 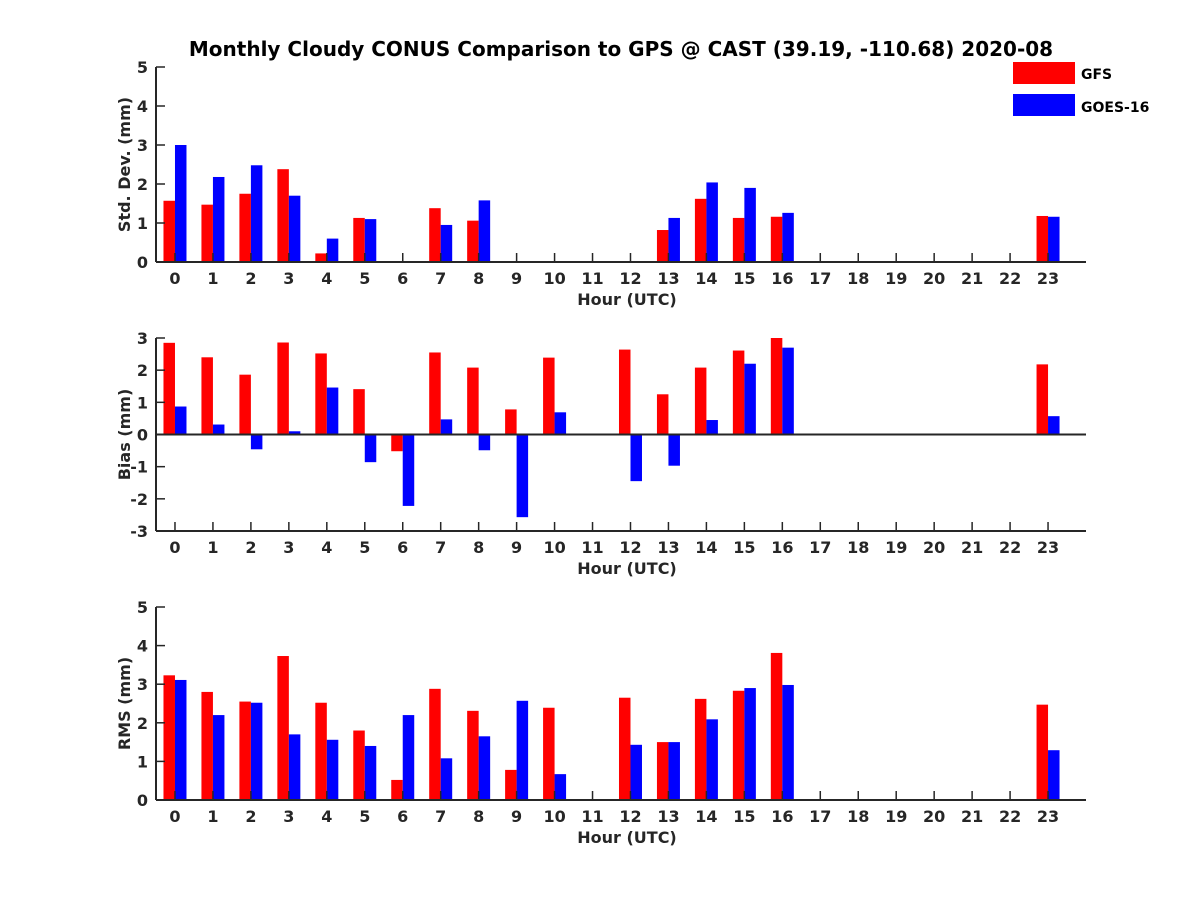 I want to click on bias-y-tick-label: 3, so click(x=142, y=338).